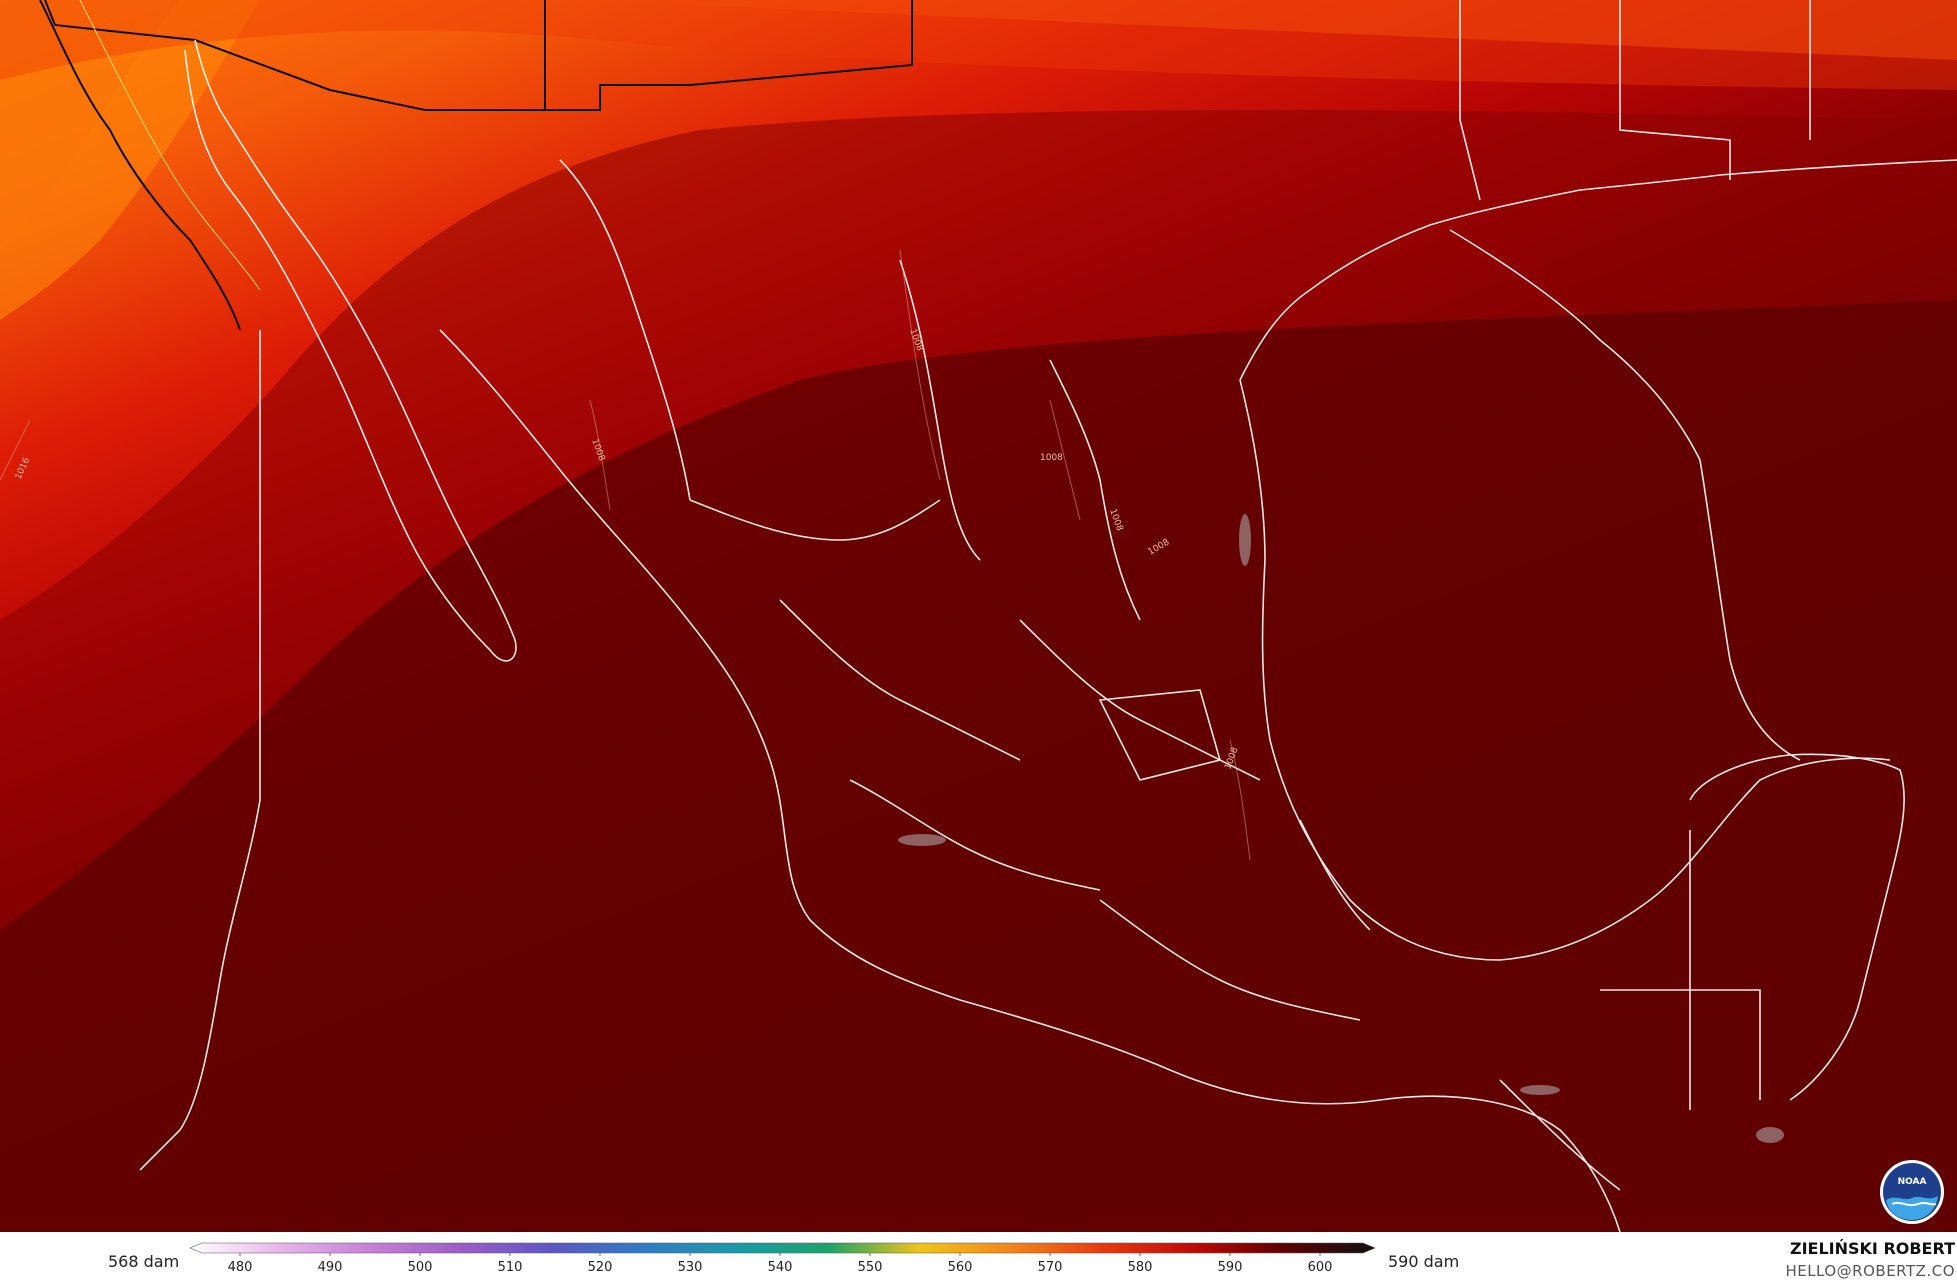  Describe the element at coordinates (870, 1267) in the screenshot. I see `color-scale-tick-label: 550` at that location.